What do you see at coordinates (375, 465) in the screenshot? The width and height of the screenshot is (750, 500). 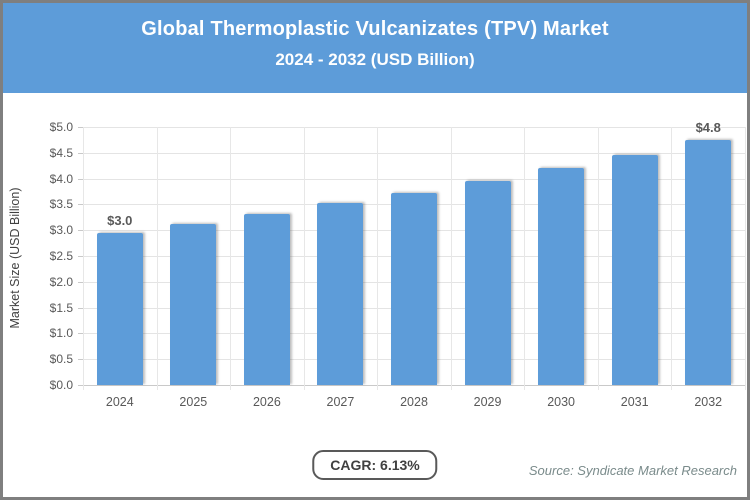 I see `cagr-badge: CAGR: 6.13%` at bounding box center [375, 465].